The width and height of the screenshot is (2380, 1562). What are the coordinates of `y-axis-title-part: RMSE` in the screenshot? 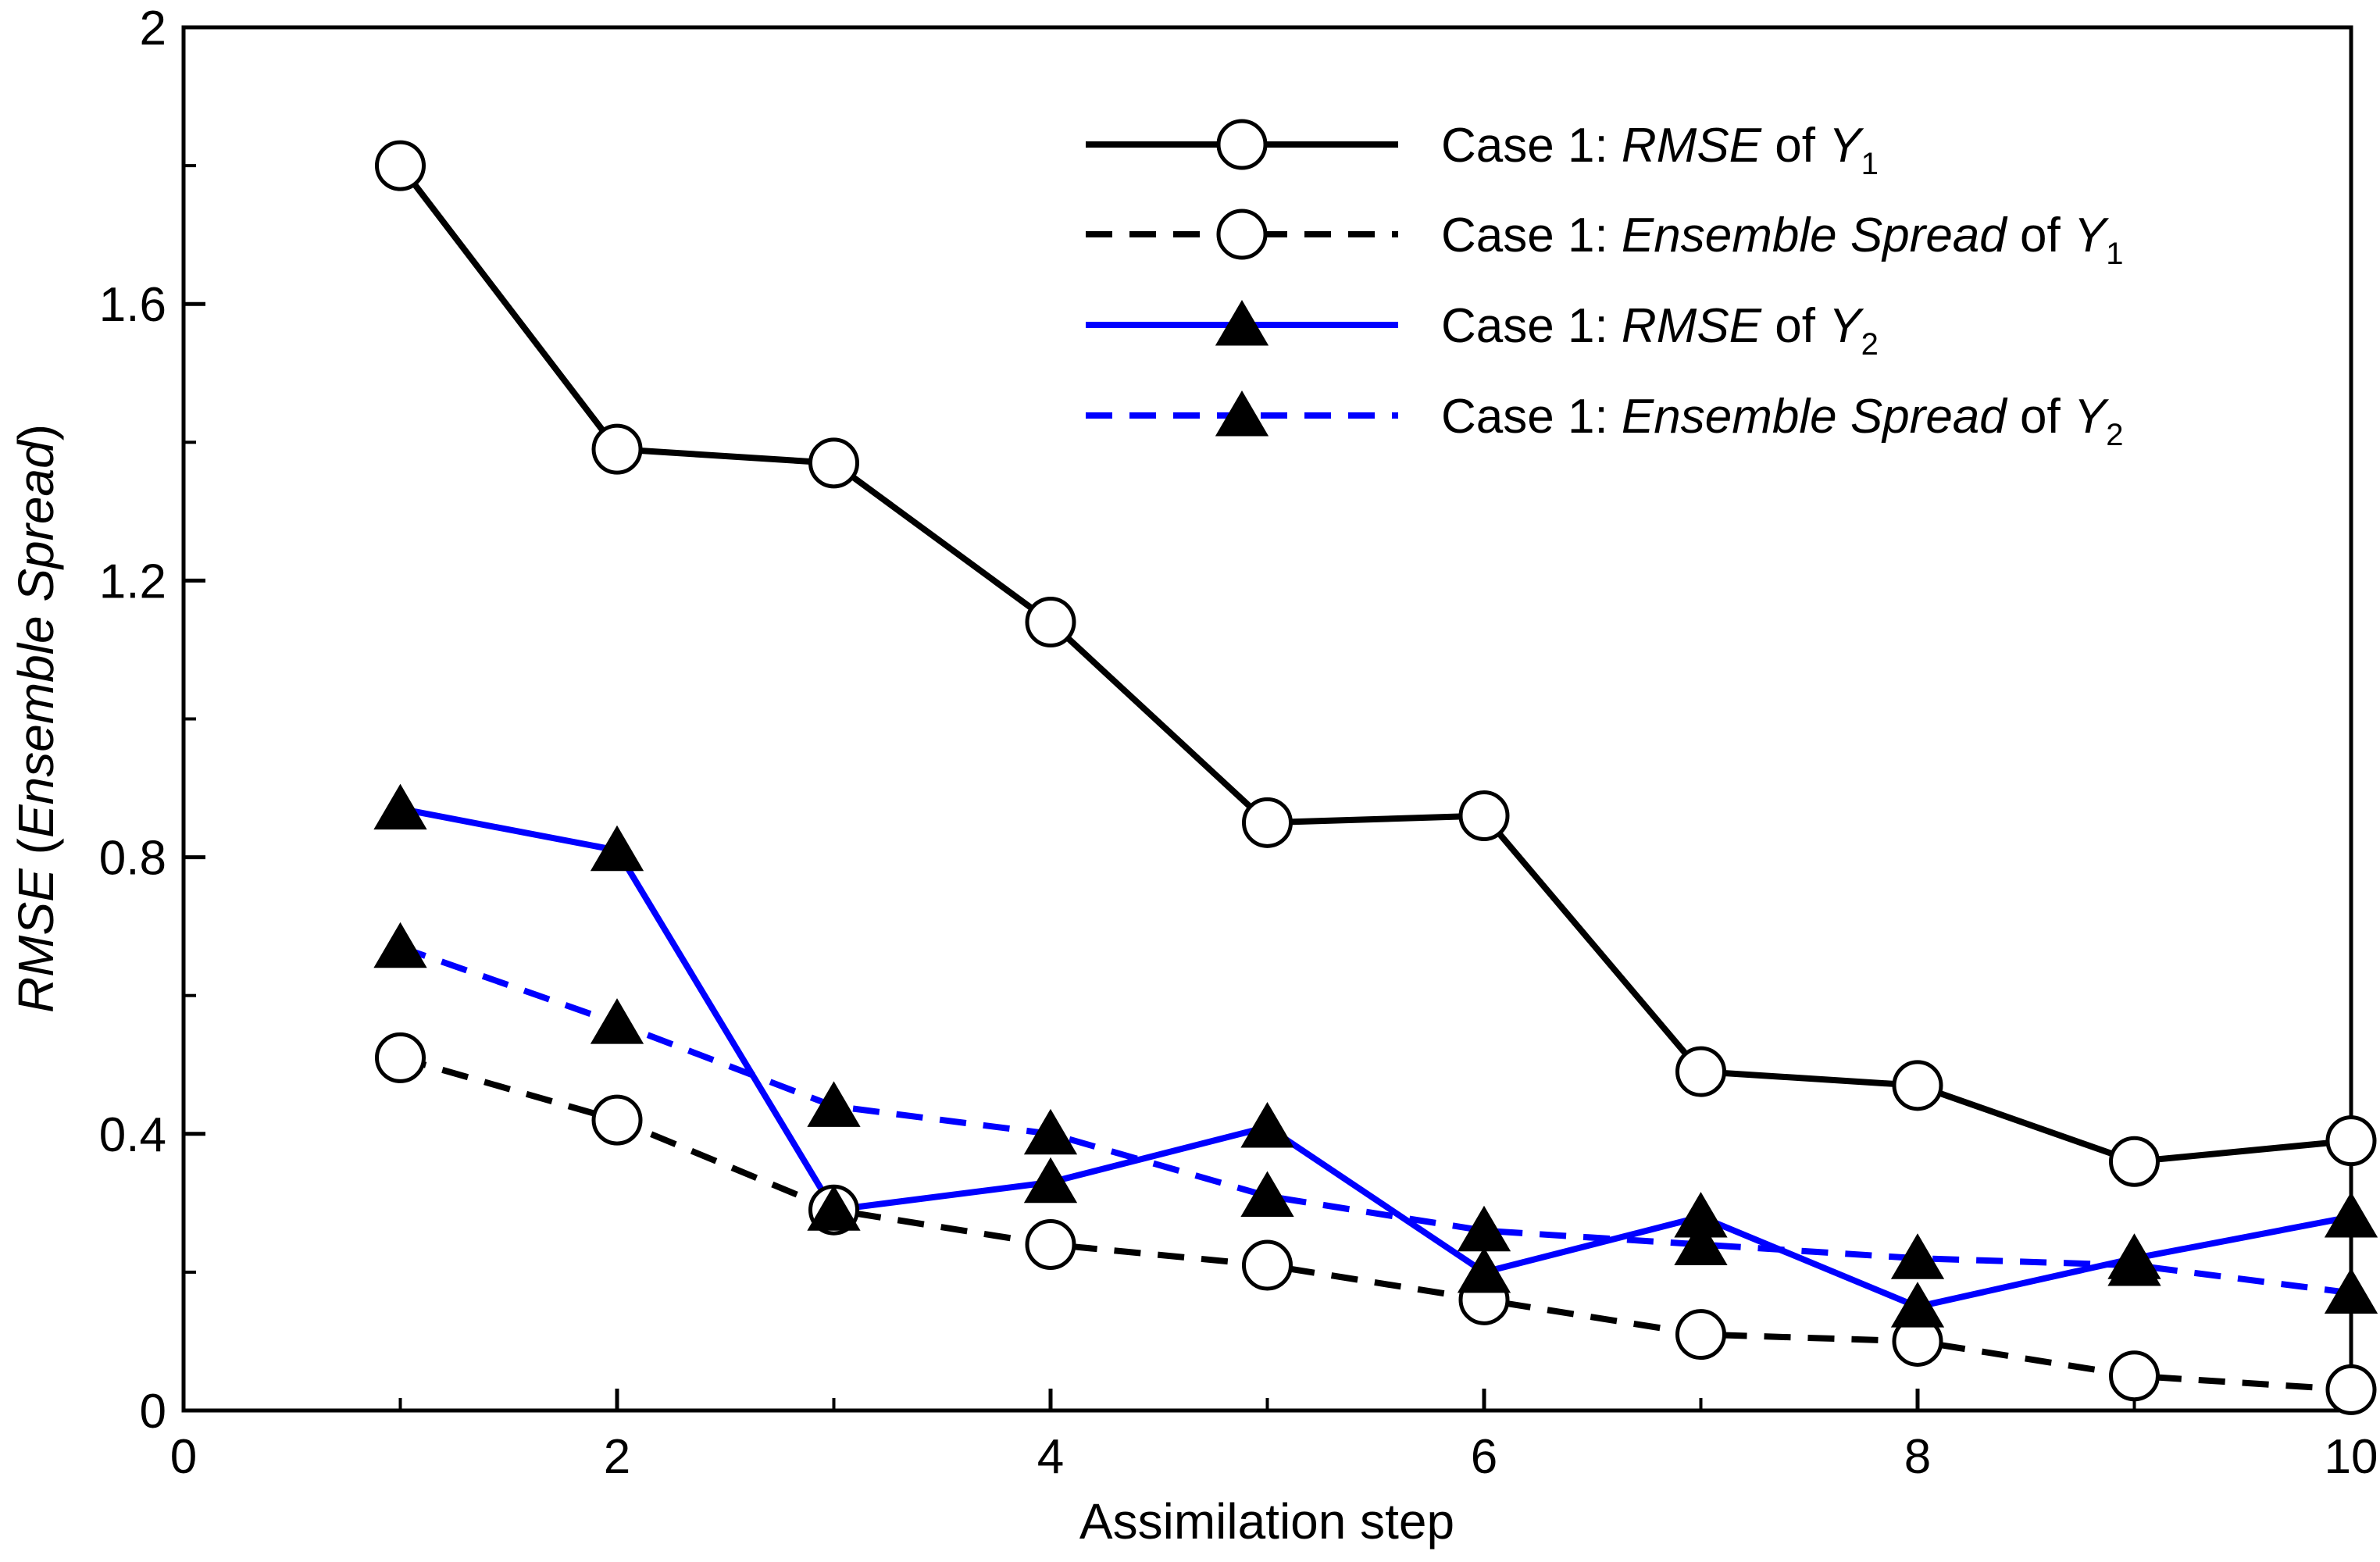 It's located at (36, 941).